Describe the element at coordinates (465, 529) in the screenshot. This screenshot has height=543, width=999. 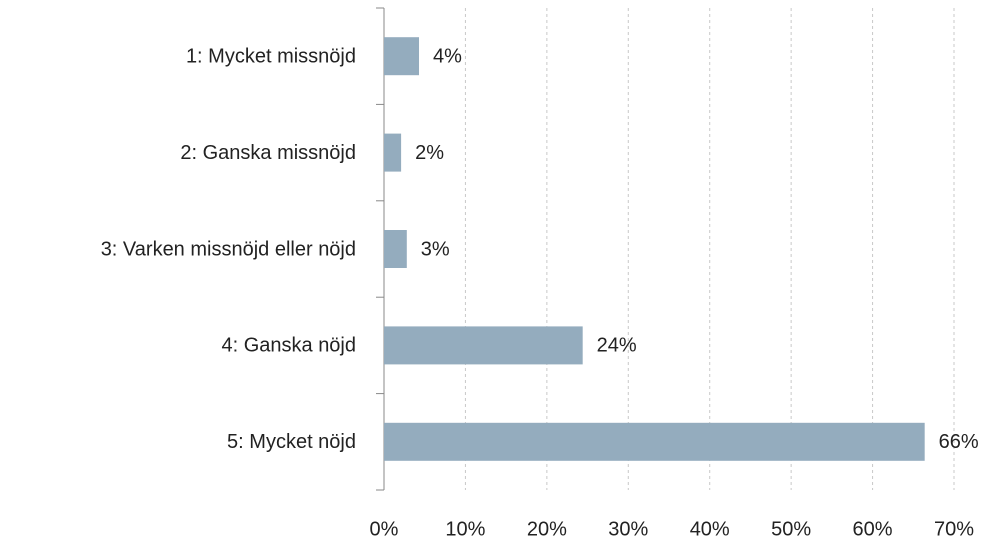
I see `x-tick-label: 10%` at that location.